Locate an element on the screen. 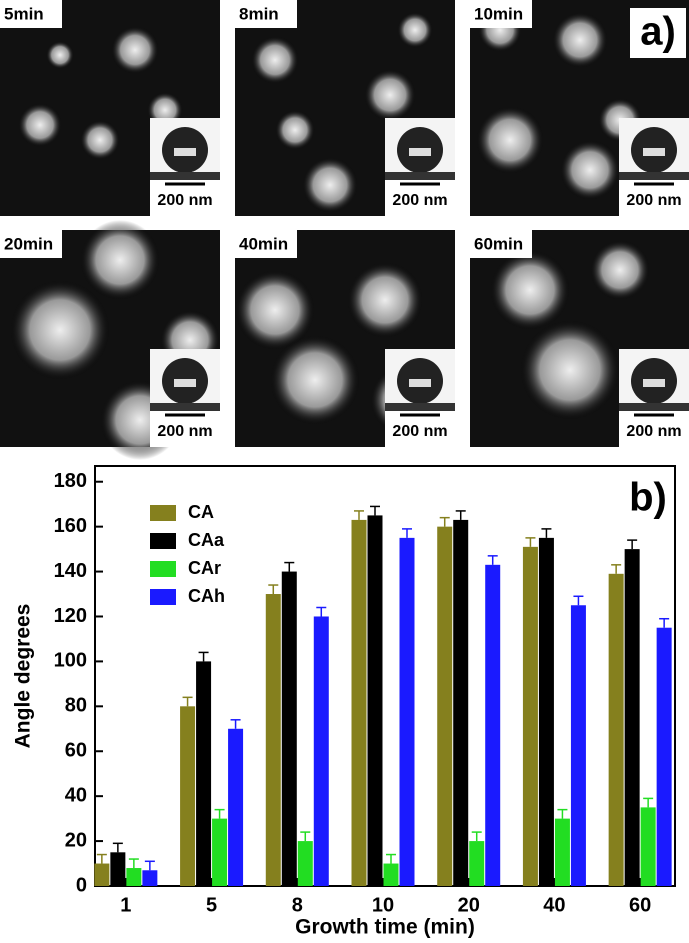 This screenshot has height=943, width=689. y-tick-label: 120 is located at coordinates (70, 616).